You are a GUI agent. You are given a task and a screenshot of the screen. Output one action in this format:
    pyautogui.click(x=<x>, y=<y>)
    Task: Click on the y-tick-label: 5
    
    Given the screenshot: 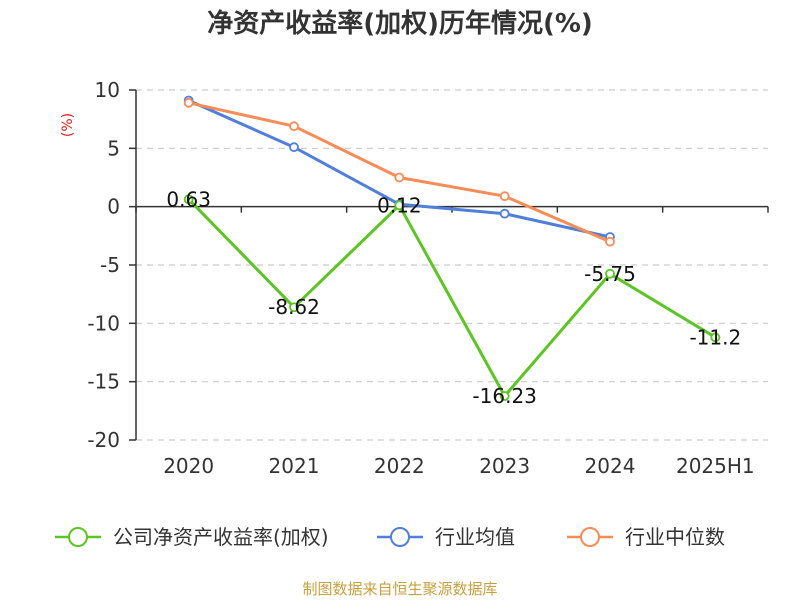 What is the action you would take?
    pyautogui.click(x=113, y=148)
    